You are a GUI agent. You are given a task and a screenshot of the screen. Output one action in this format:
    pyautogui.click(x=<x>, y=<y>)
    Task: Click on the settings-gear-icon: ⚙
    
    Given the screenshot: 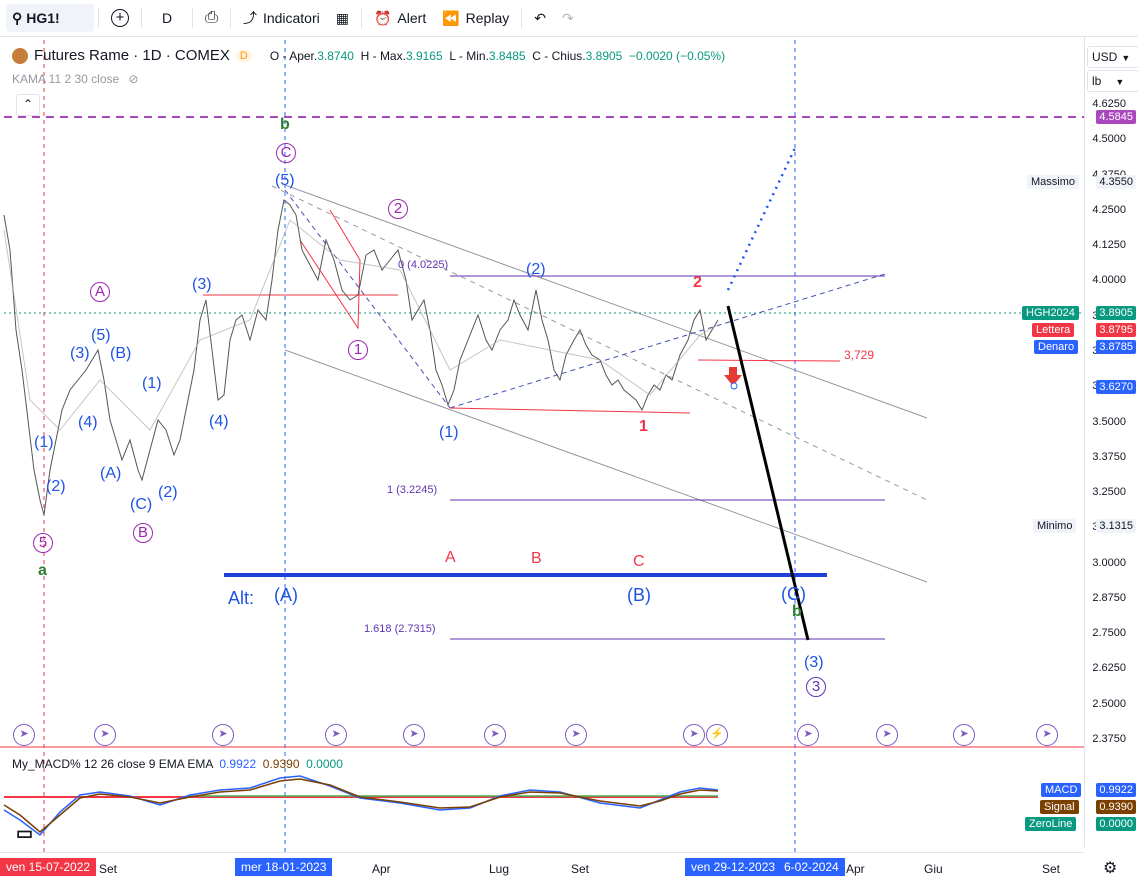 What is the action you would take?
    pyautogui.click(x=1110, y=868)
    